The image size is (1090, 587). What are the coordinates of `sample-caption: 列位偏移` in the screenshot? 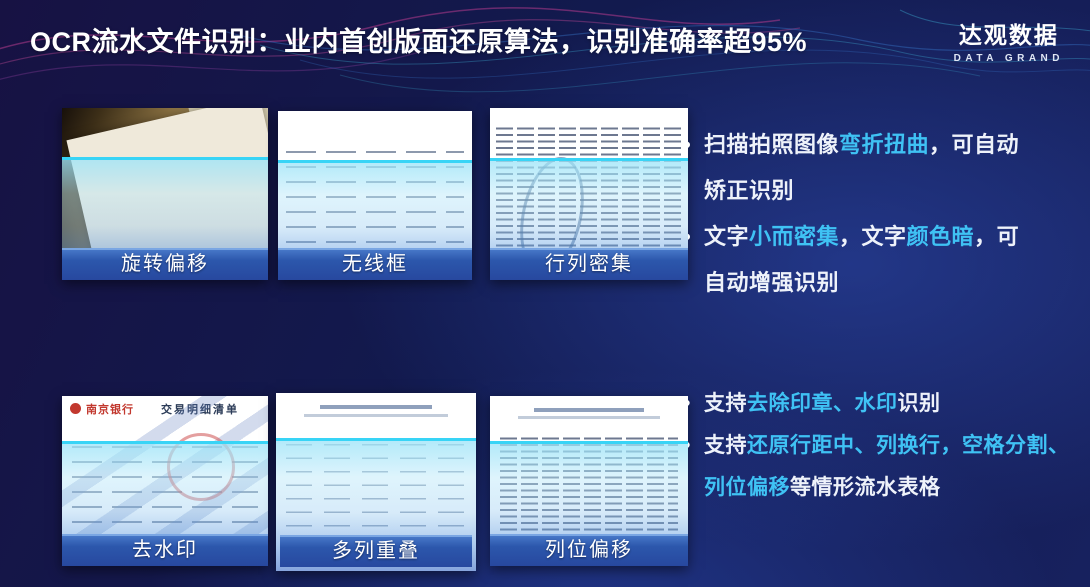 It's located at (589, 550).